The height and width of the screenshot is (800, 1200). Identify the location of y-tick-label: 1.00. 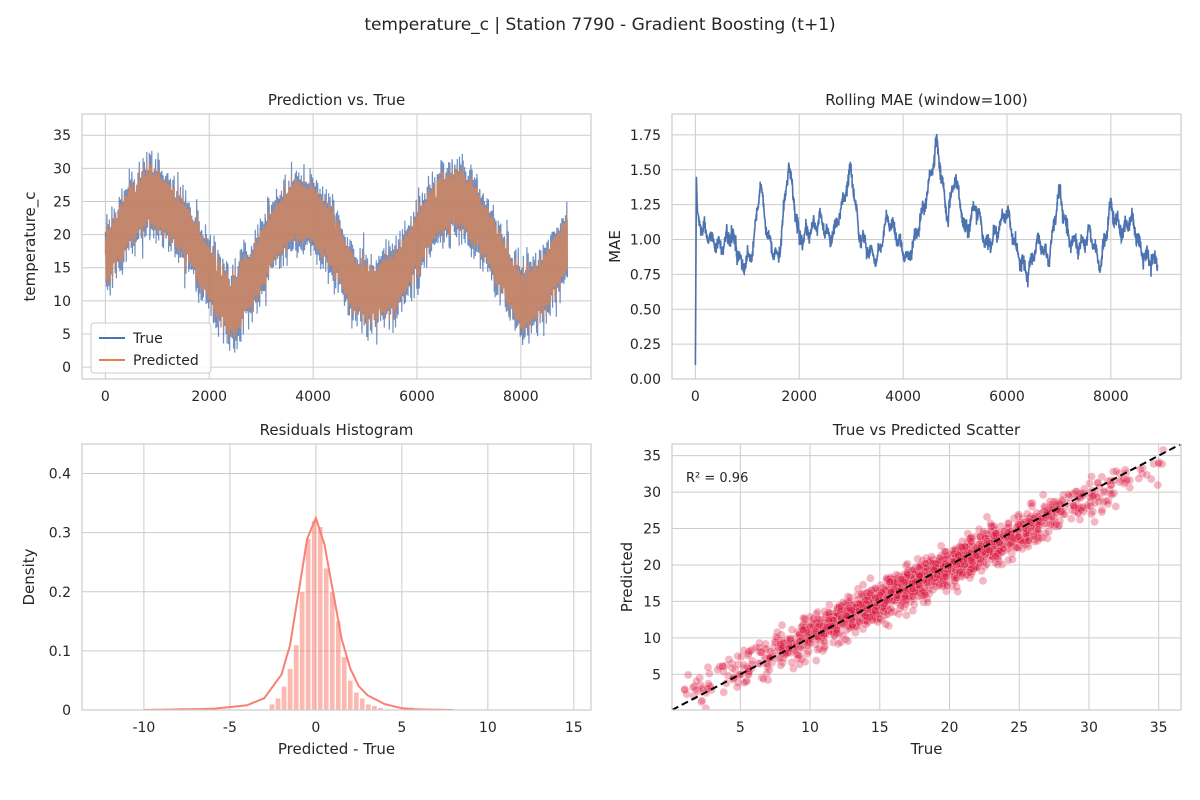
(645, 241).